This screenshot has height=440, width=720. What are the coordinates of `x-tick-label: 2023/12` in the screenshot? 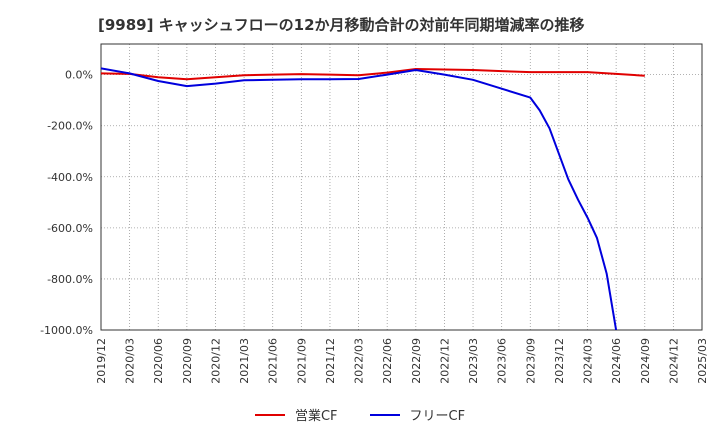 It's located at (559, 361).